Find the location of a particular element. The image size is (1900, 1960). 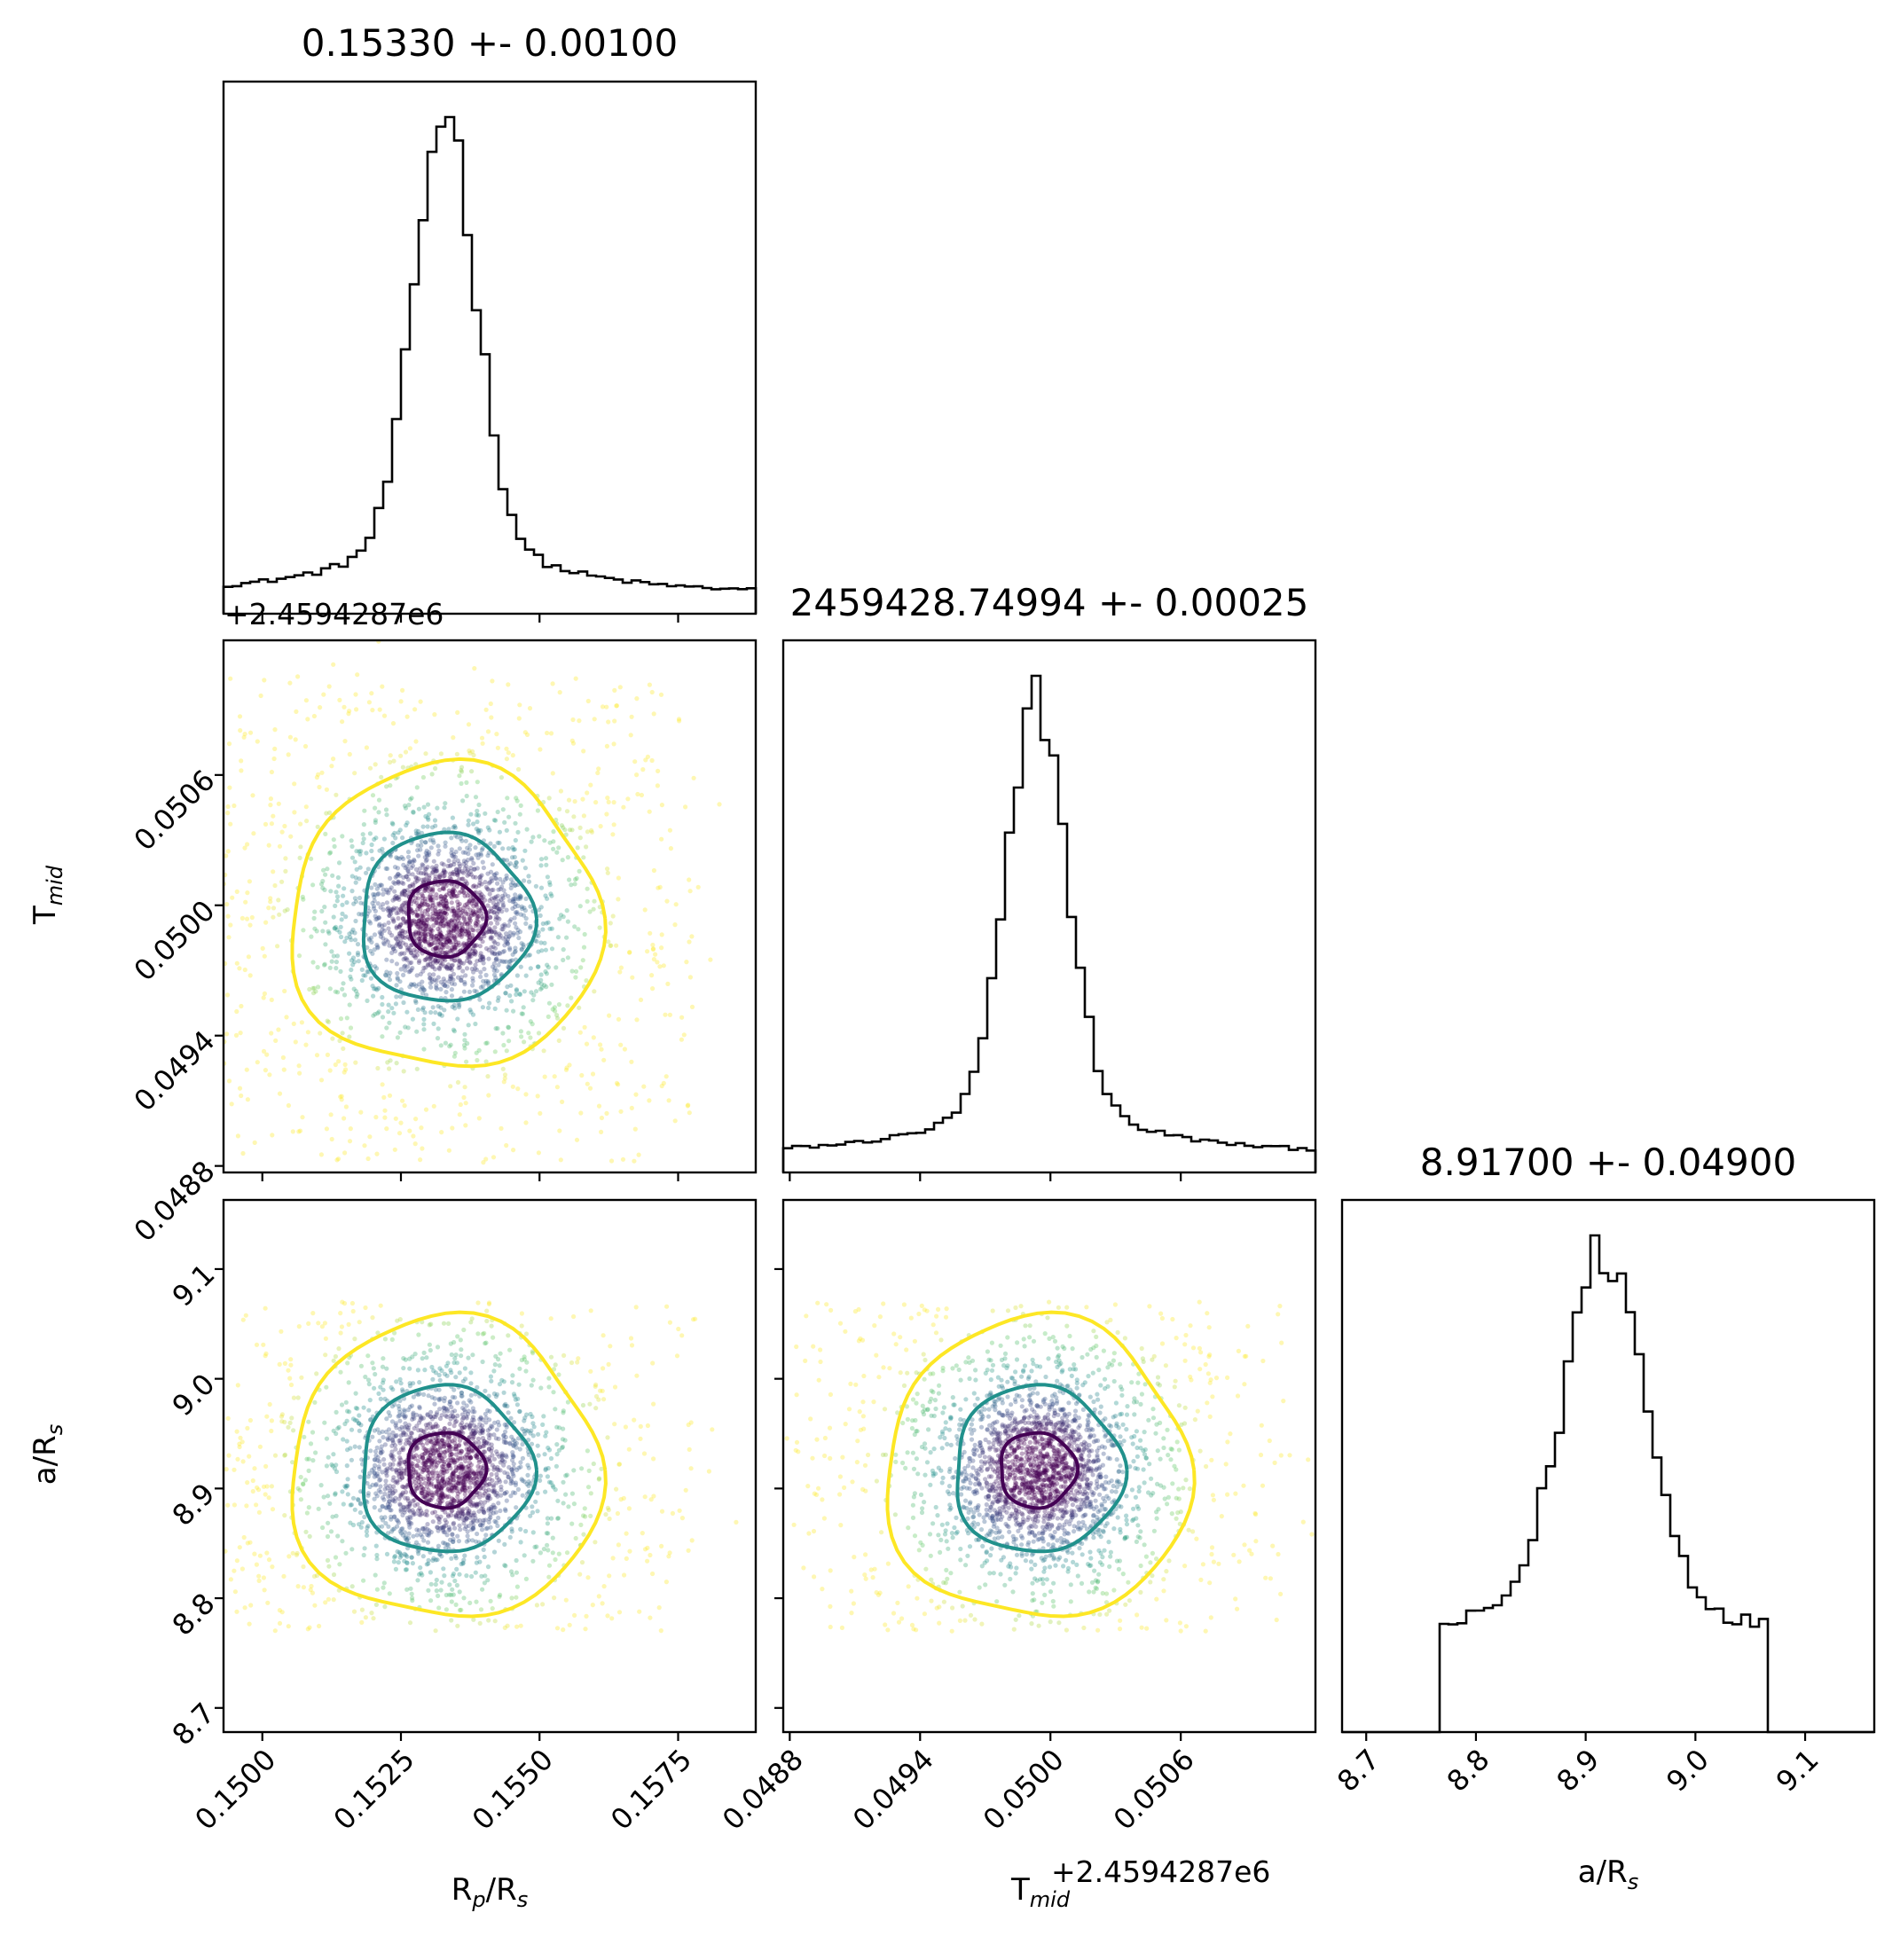

hist-panel-ars is located at coordinates (1608, 1466).